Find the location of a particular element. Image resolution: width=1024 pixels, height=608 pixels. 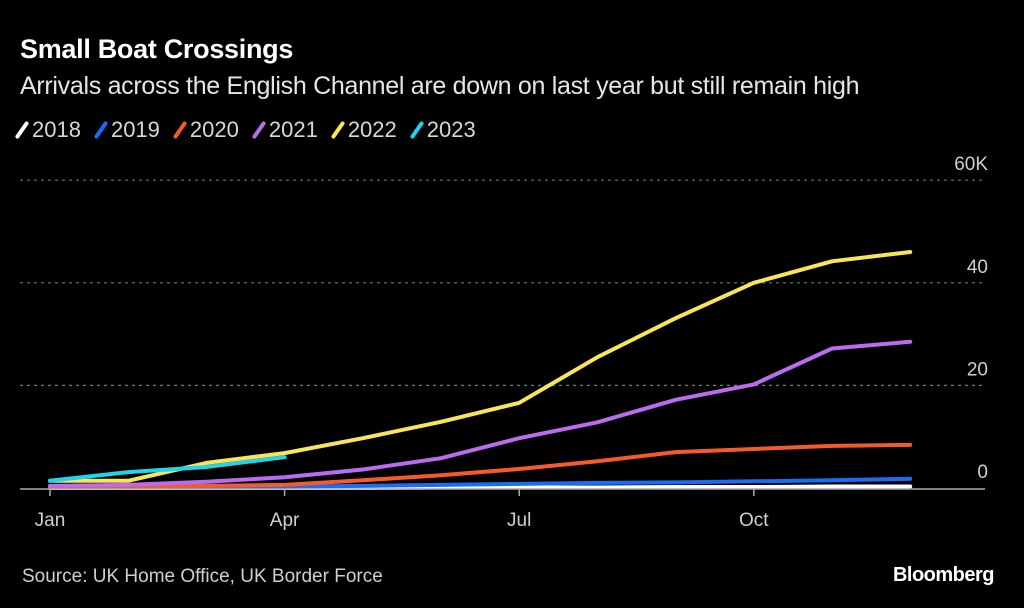

x-tick-label: Oct is located at coordinates (754, 520).